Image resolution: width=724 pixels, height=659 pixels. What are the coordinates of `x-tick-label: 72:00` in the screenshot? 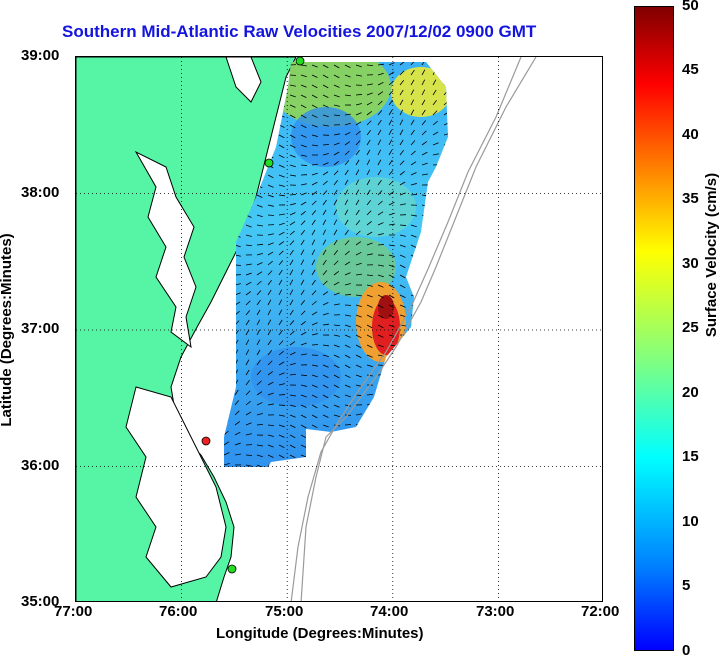 It's located at (600, 611).